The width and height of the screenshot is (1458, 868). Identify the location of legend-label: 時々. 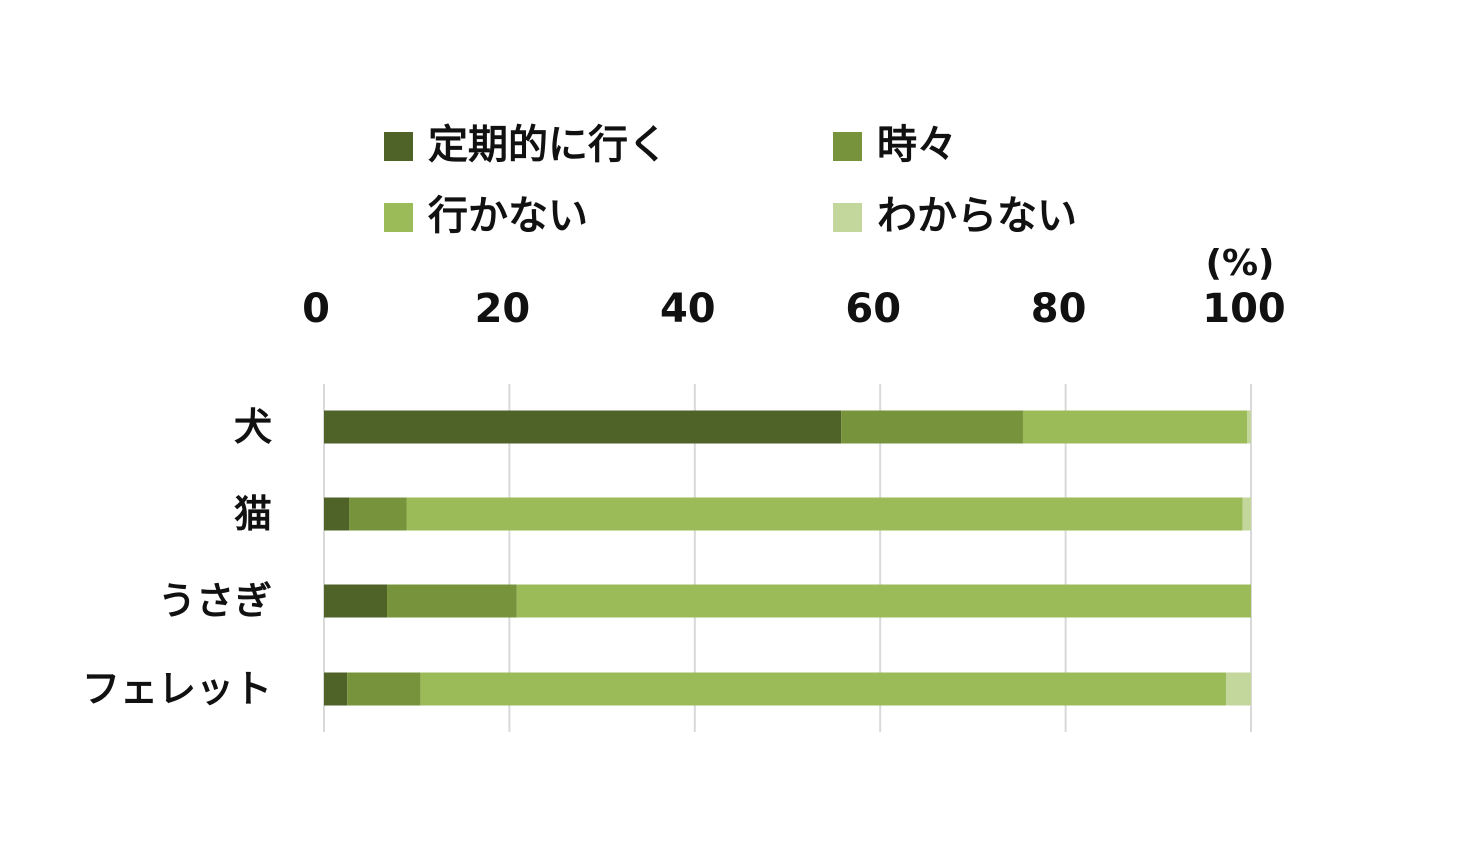
(917, 145).